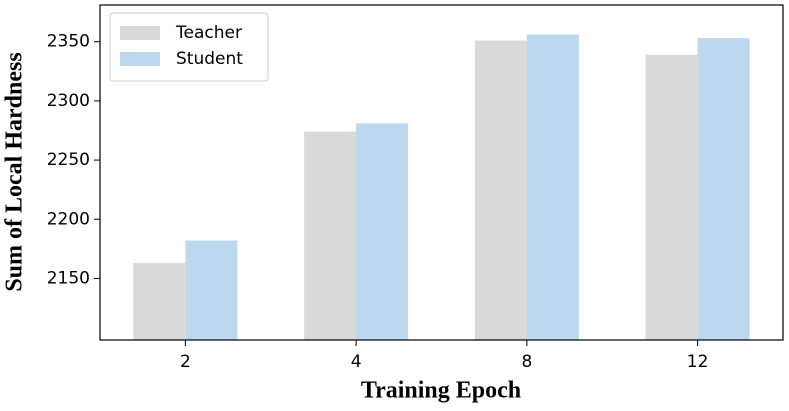  What do you see at coordinates (185, 362) in the screenshot?
I see `x-tick-label: 2` at bounding box center [185, 362].